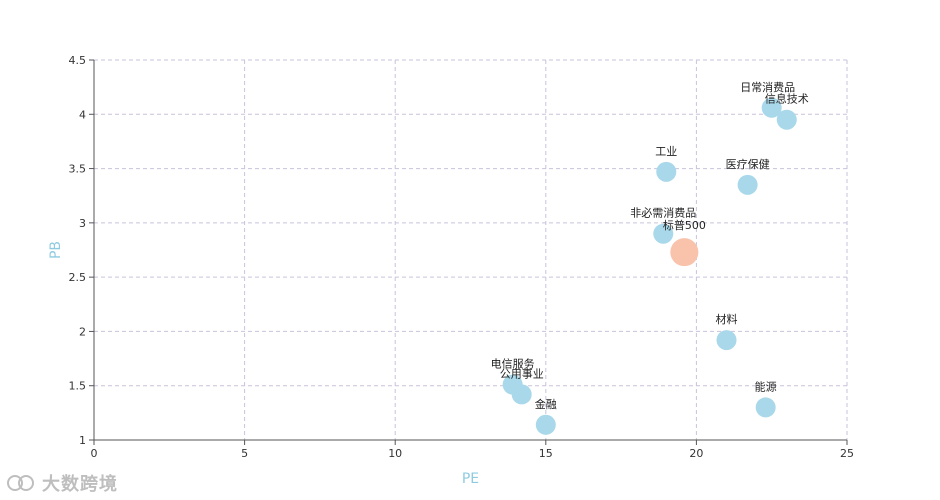 The image size is (940, 500). Describe the element at coordinates (666, 151) in the screenshot. I see `point-label: 工业` at that location.